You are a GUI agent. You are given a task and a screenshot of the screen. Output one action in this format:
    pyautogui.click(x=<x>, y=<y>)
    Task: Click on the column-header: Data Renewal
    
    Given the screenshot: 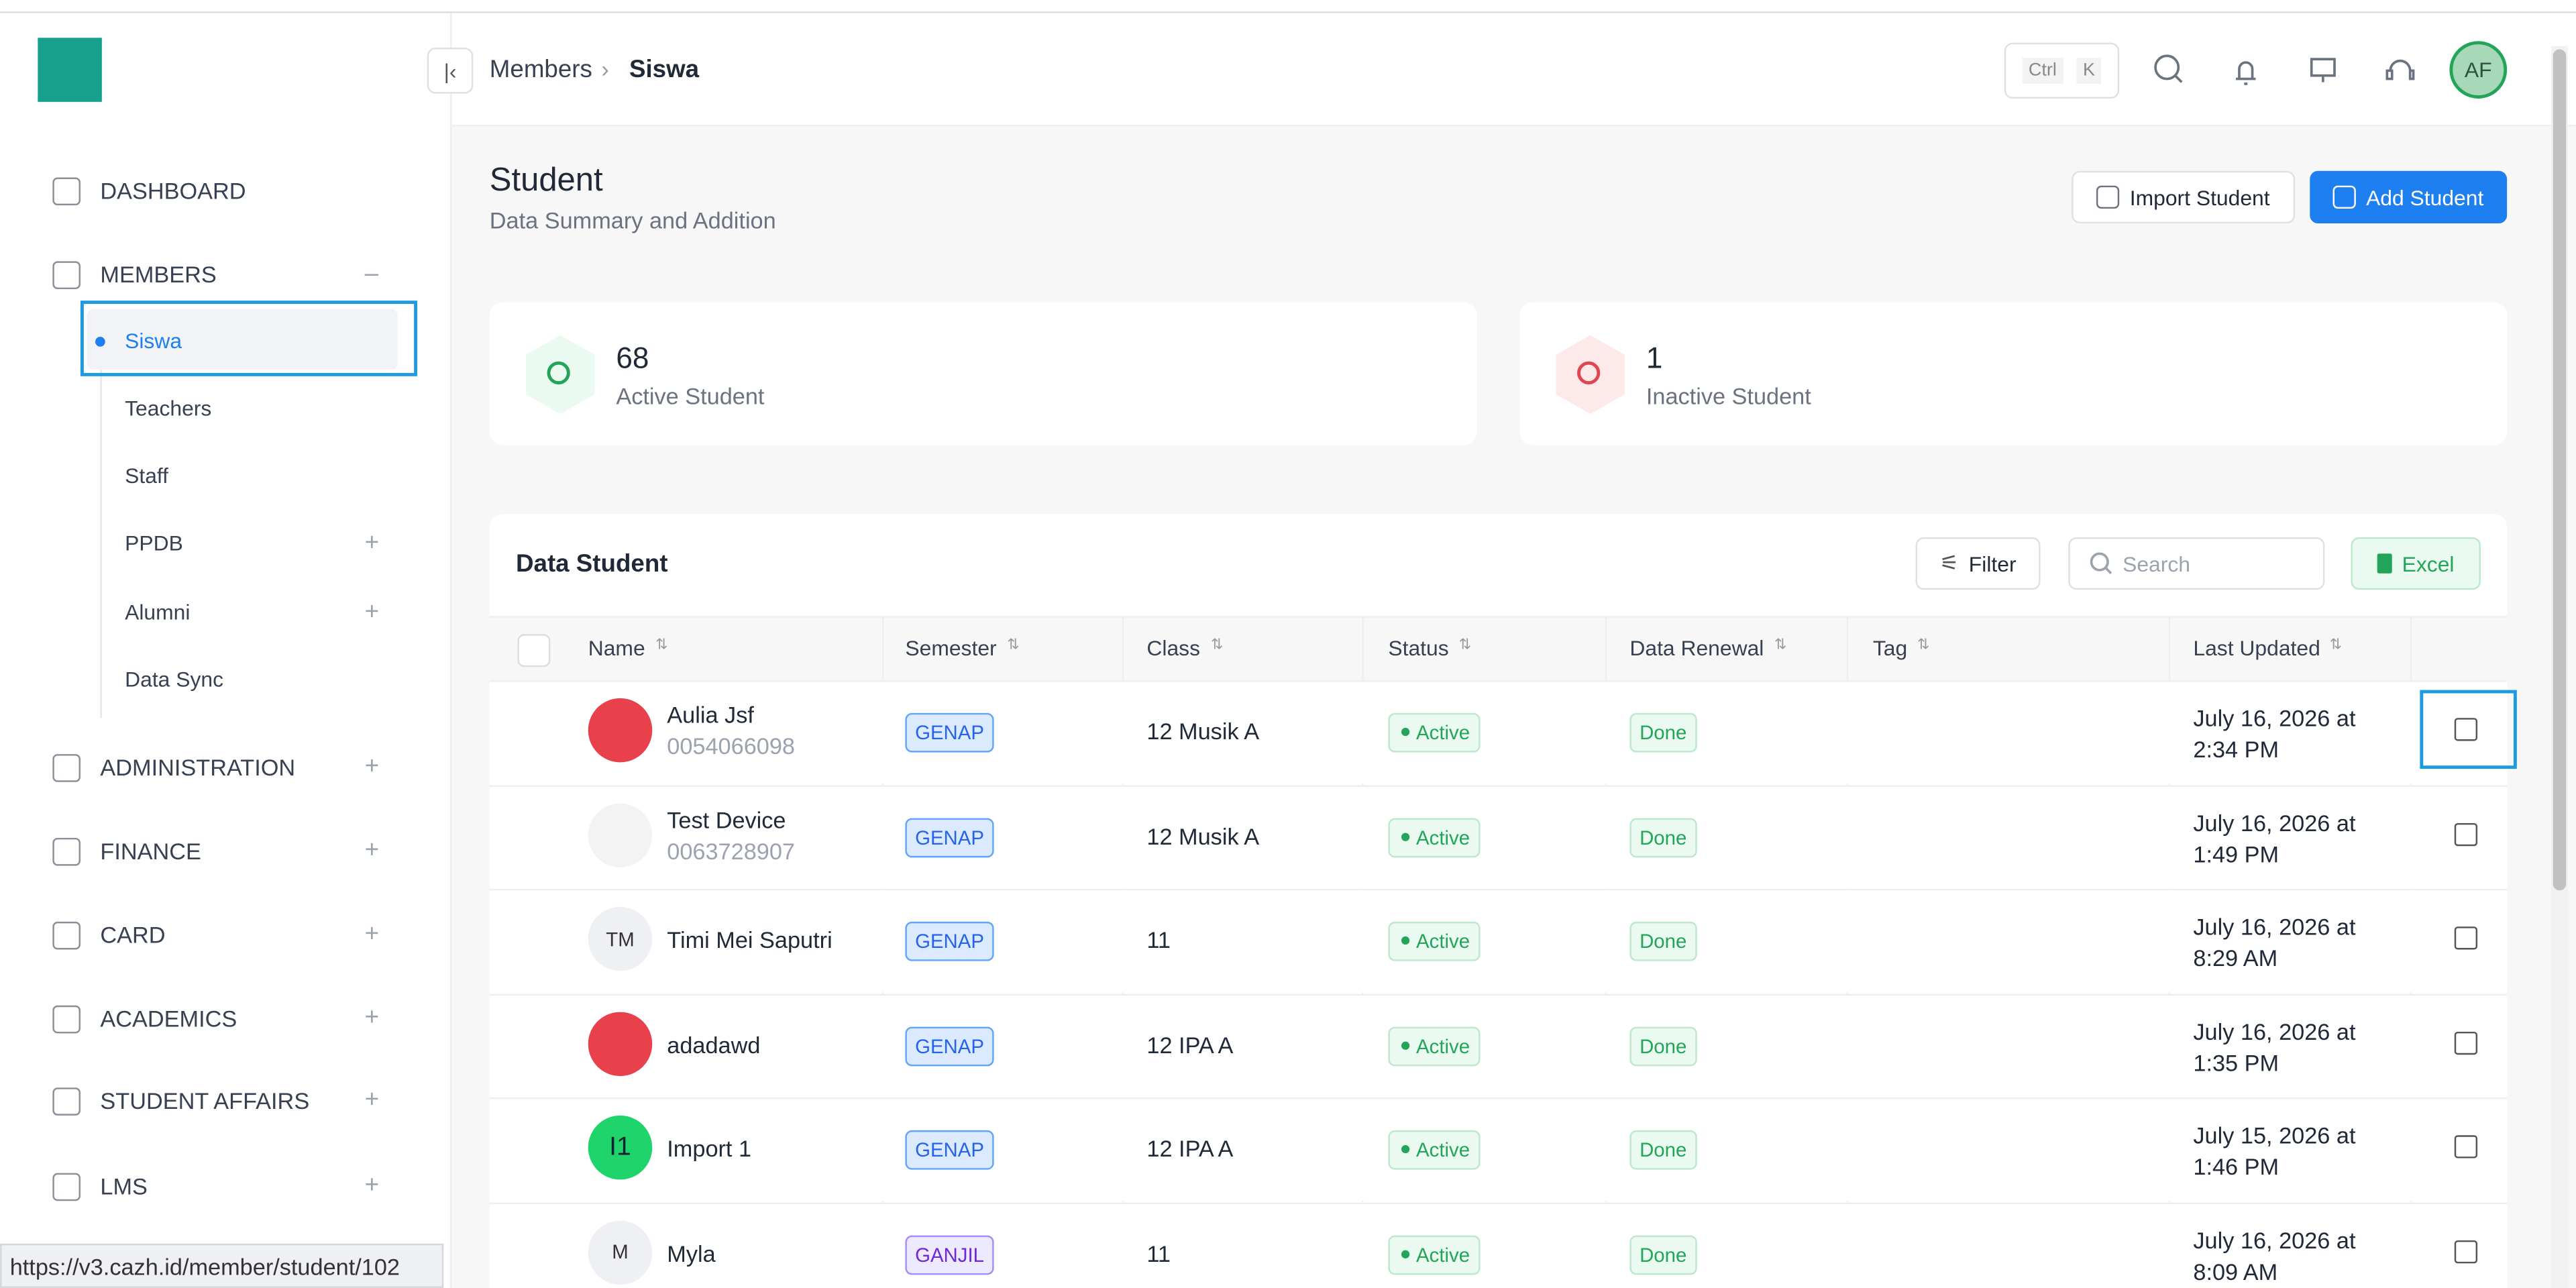 What is the action you would take?
    pyautogui.click(x=1696, y=648)
    